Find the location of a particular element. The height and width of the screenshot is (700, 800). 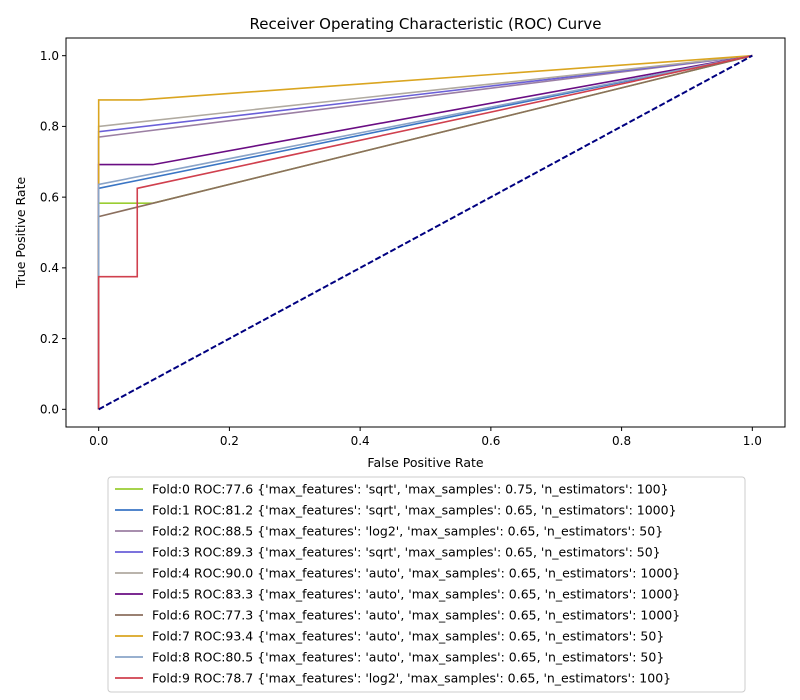

x-axis-label: False Positive Rate is located at coordinates (425, 462).